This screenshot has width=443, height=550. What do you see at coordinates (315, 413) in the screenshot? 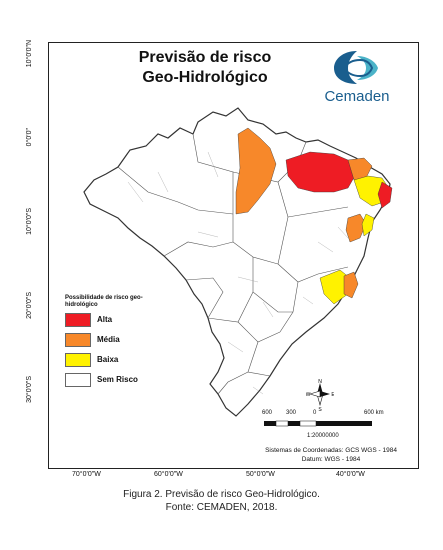
I see `scale-label: 0` at bounding box center [315, 413].